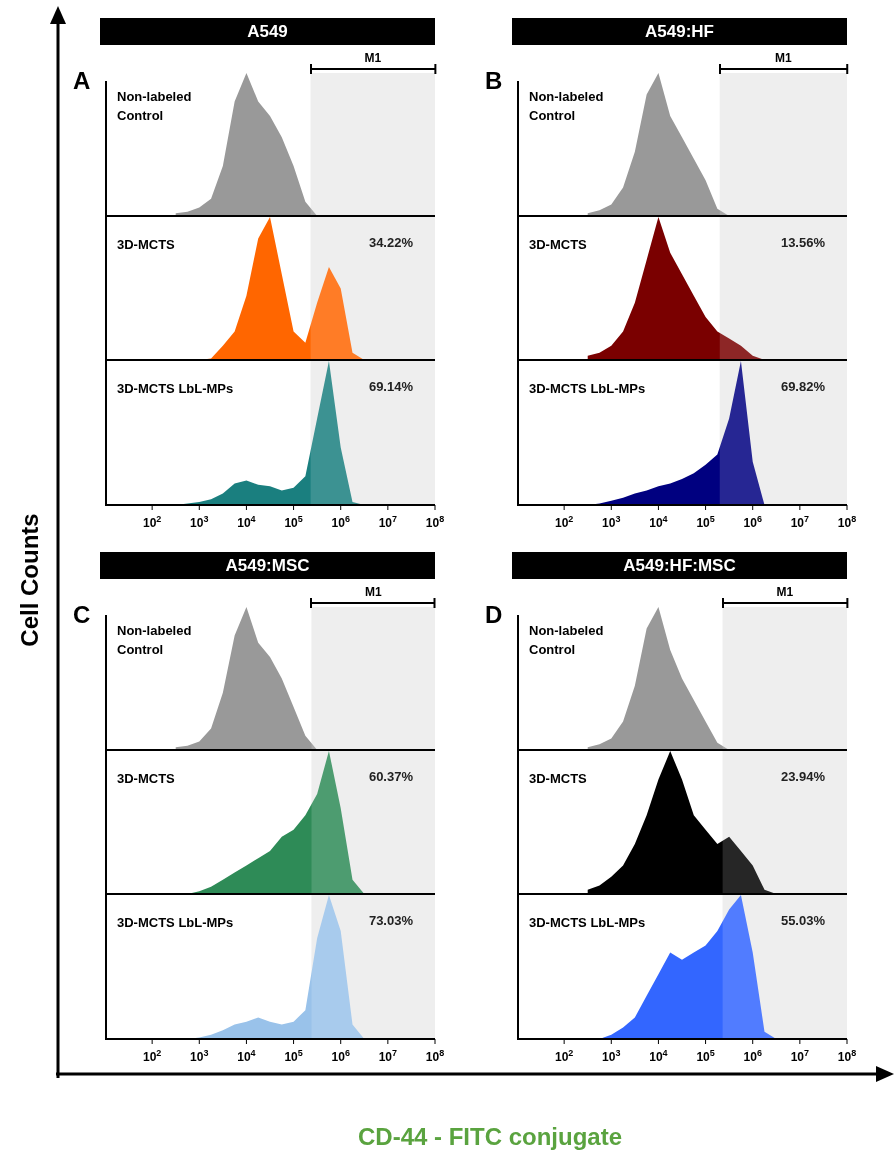 This screenshot has width=895, height=1151. Describe the element at coordinates (679, 31) in the screenshot. I see `chart-title: A549:HF` at that location.